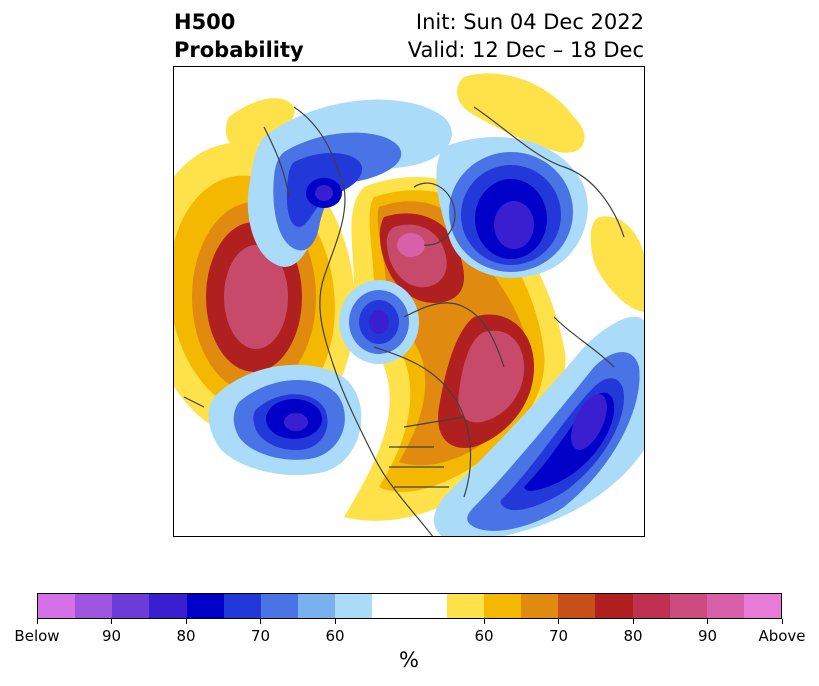 This screenshot has width=819, height=686. What do you see at coordinates (525, 50) in the screenshot?
I see `valid-range: Valid: 12 Dec – 18 Dec` at bounding box center [525, 50].